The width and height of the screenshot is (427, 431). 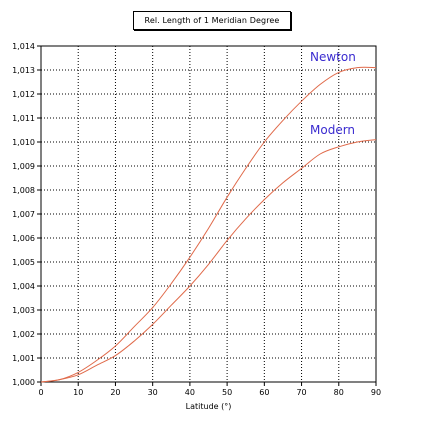 I want to click on x-tick-label: 50, so click(x=227, y=392).